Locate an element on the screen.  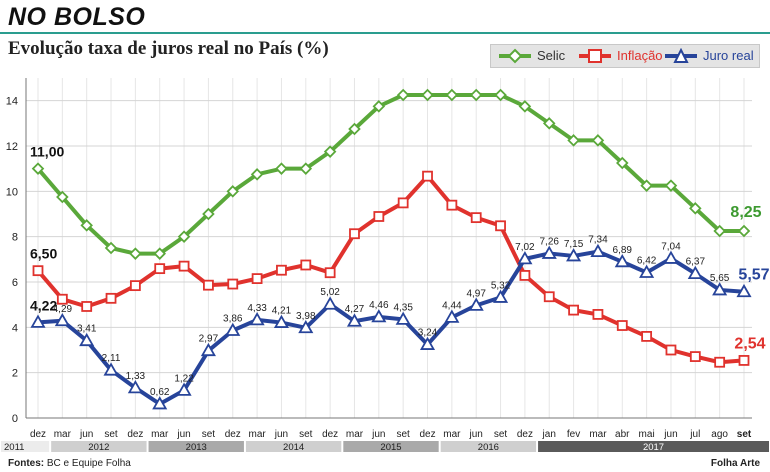
juro-label-end: 5,57 is located at coordinates (753, 275).